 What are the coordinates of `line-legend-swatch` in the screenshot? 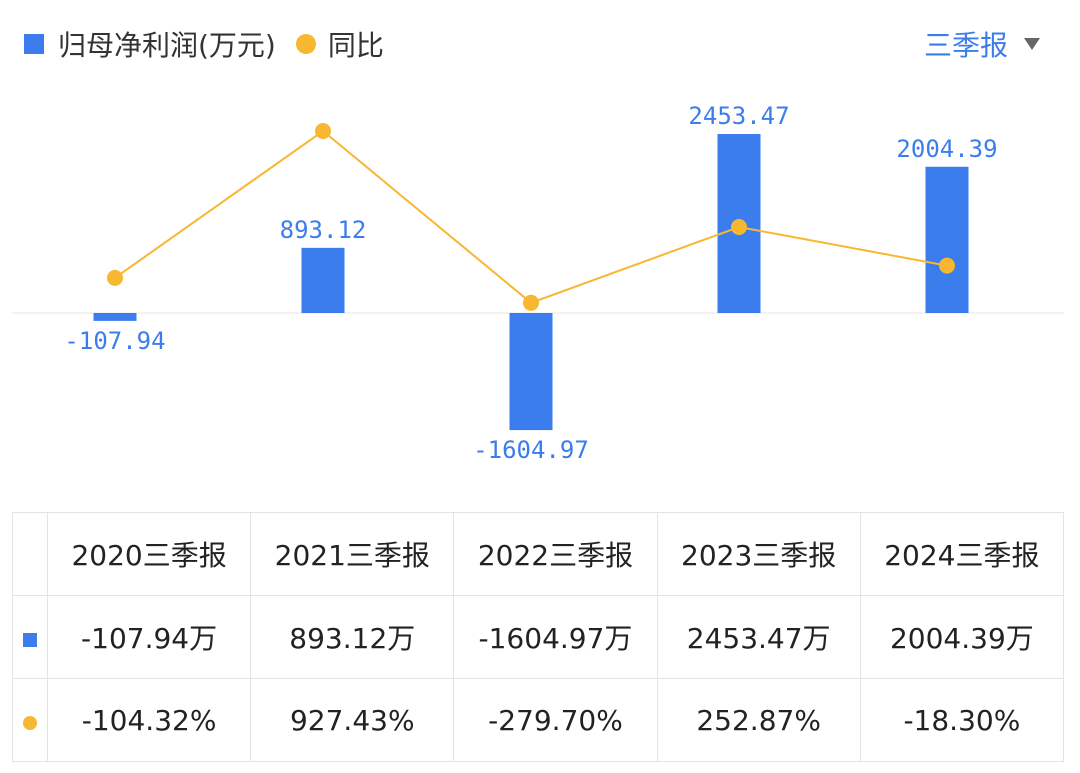 It's located at (305, 44).